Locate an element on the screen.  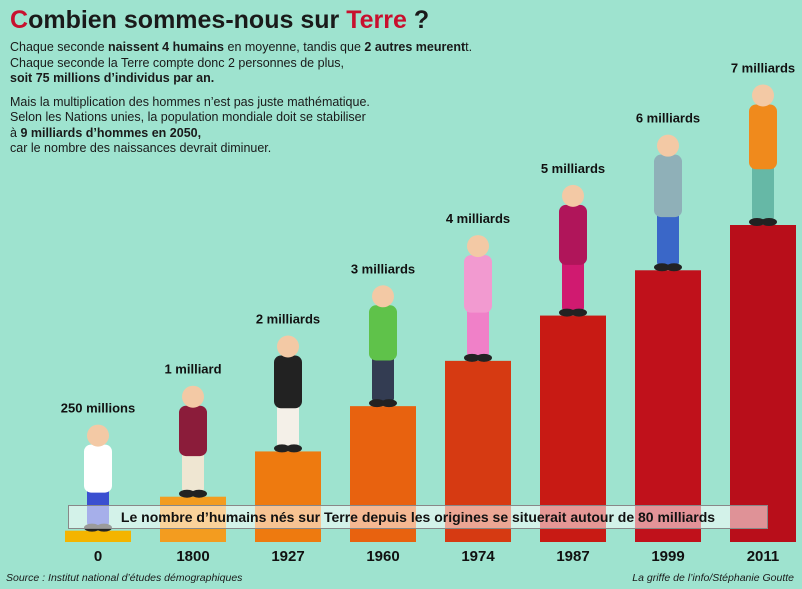
person-figure-1974 is located at coordinates (478, 298).